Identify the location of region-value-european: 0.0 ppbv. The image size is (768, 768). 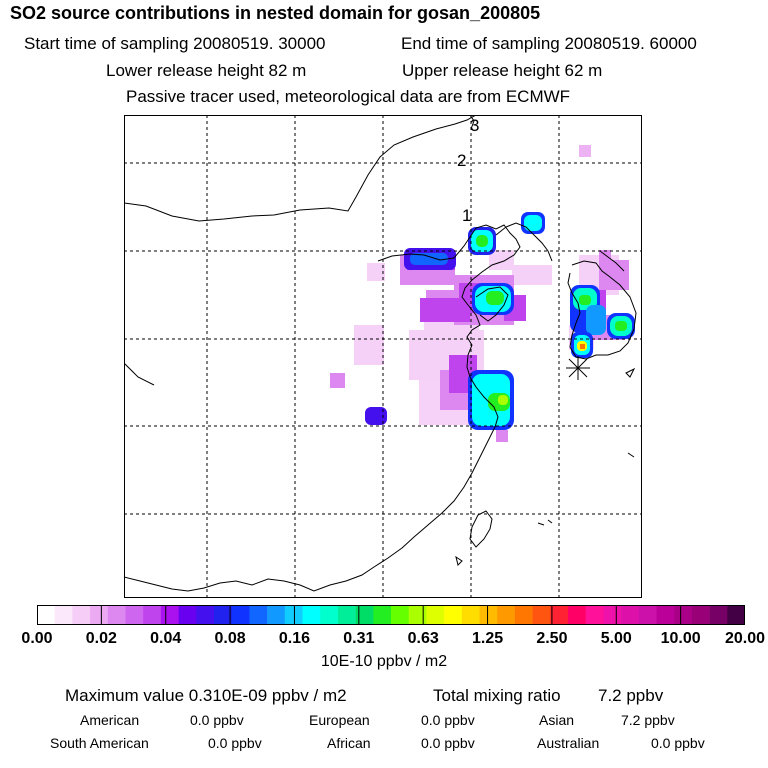
(448, 720).